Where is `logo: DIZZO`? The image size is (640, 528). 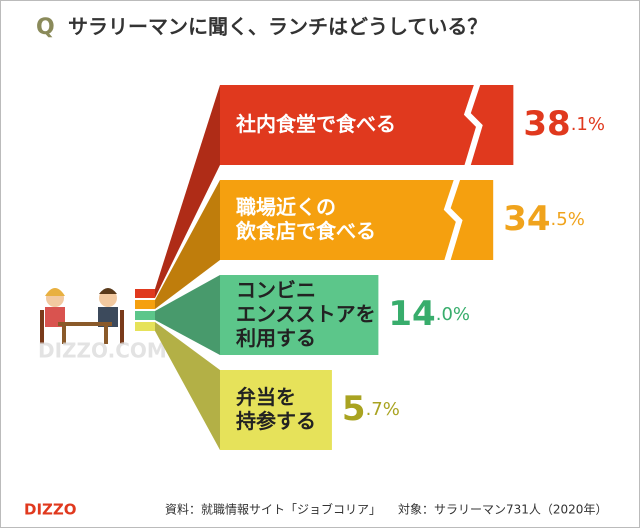 logo: DIZZO is located at coordinates (50, 510).